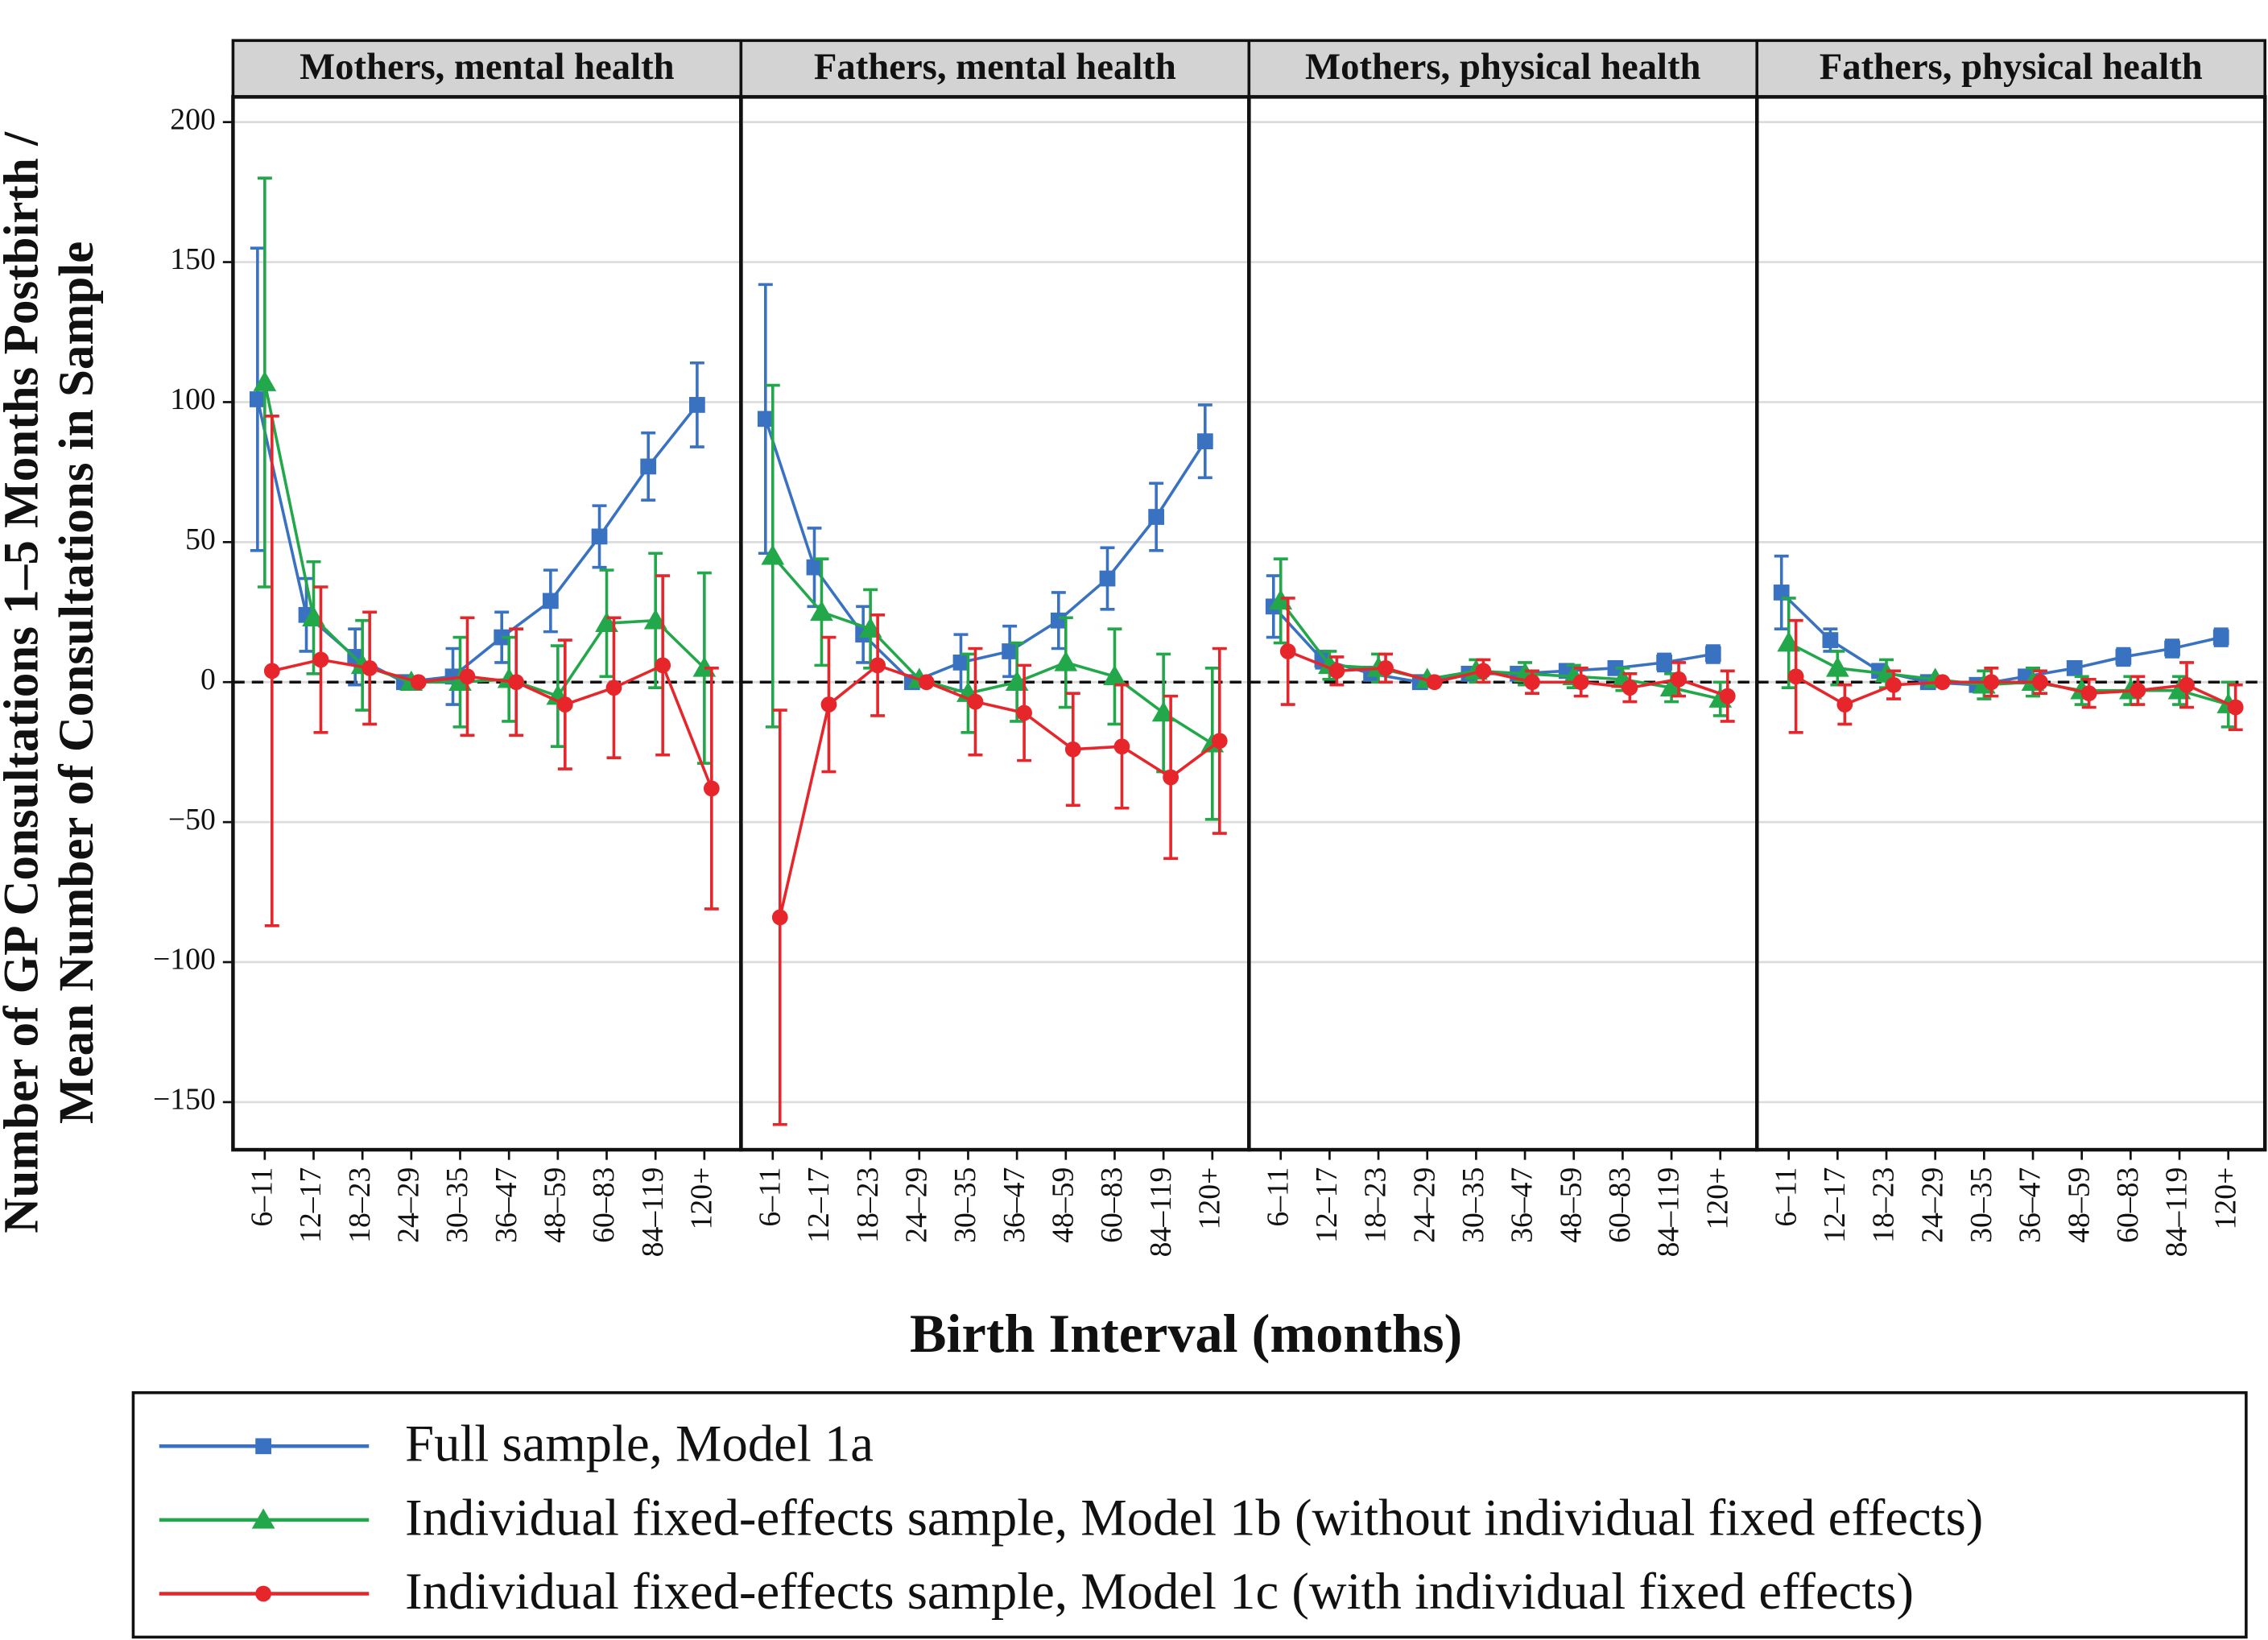  I want to click on panel-title: Fathers, physical health, so click(2011, 67).